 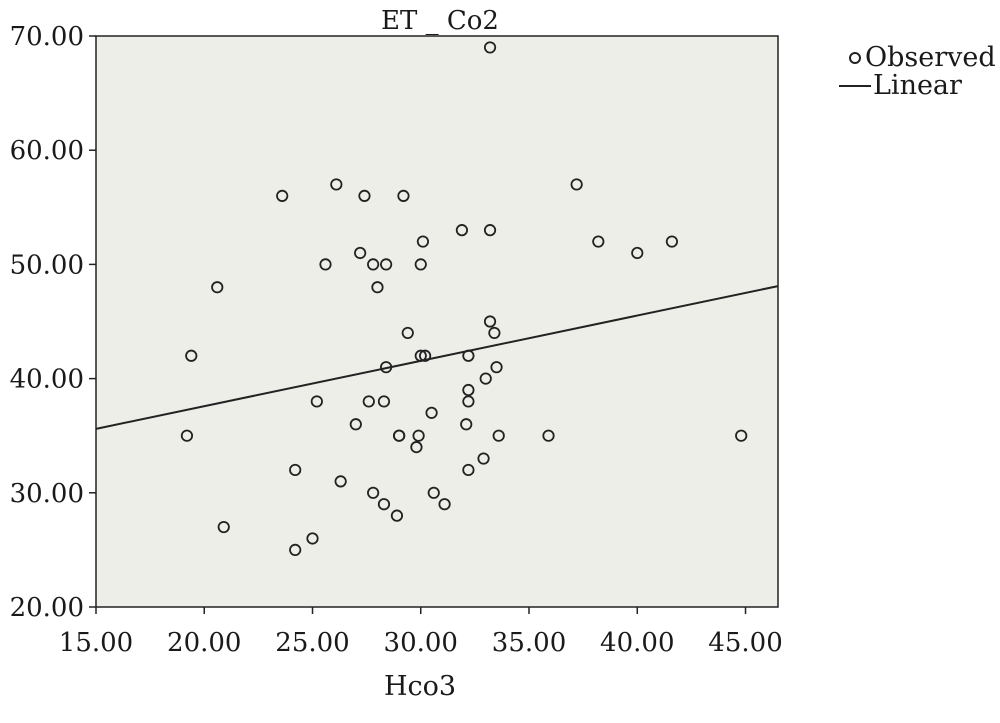 What do you see at coordinates (420, 686) in the screenshot?
I see `x-axis-label: Hco3` at bounding box center [420, 686].